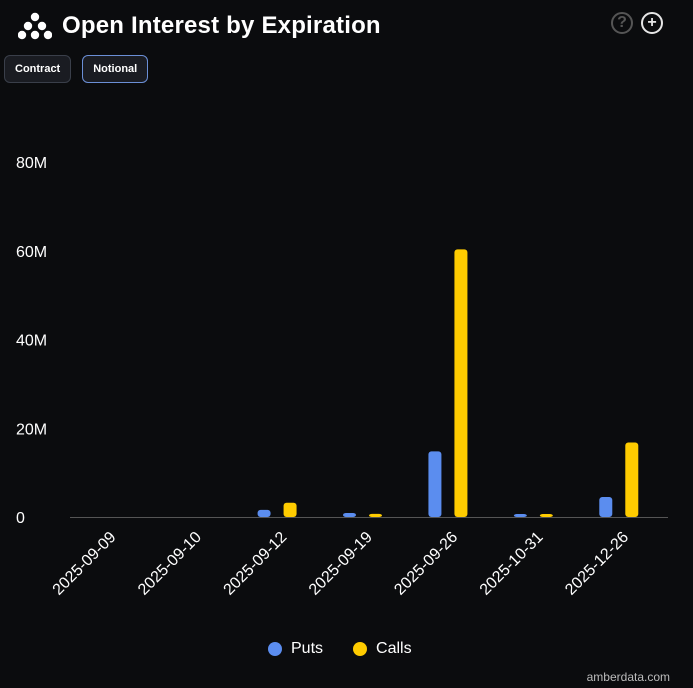 The image size is (693, 688). Describe the element at coordinates (221, 25) in the screenshot. I see `page-title: Open Interest by Expiration` at that location.